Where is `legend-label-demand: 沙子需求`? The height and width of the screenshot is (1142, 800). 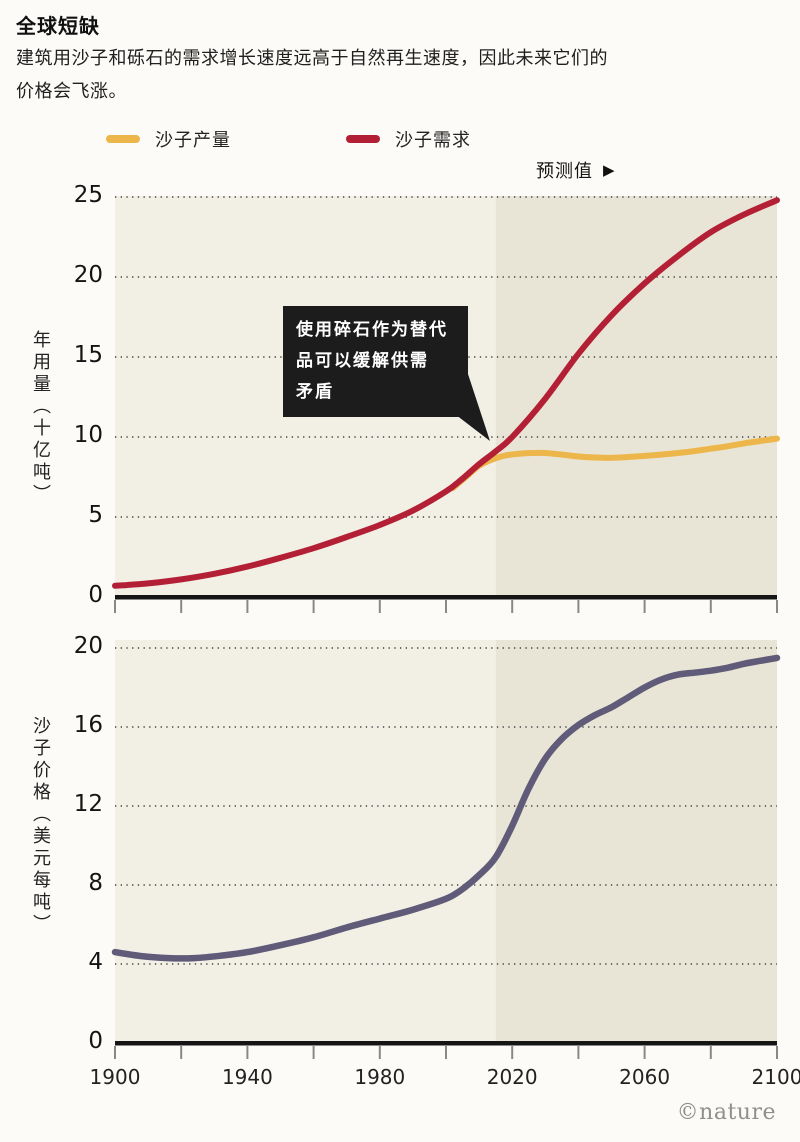
legend-label-demand: 沙子需求 is located at coordinates (433, 140).